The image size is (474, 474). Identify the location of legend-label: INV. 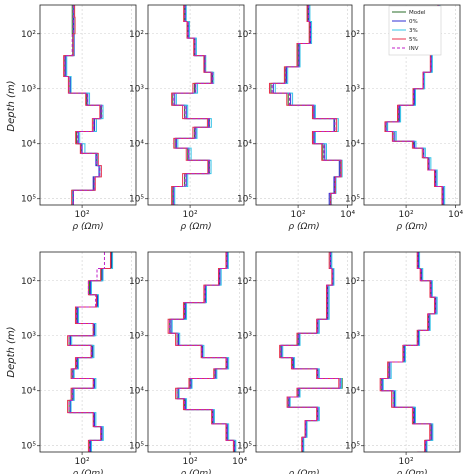
(414, 49).